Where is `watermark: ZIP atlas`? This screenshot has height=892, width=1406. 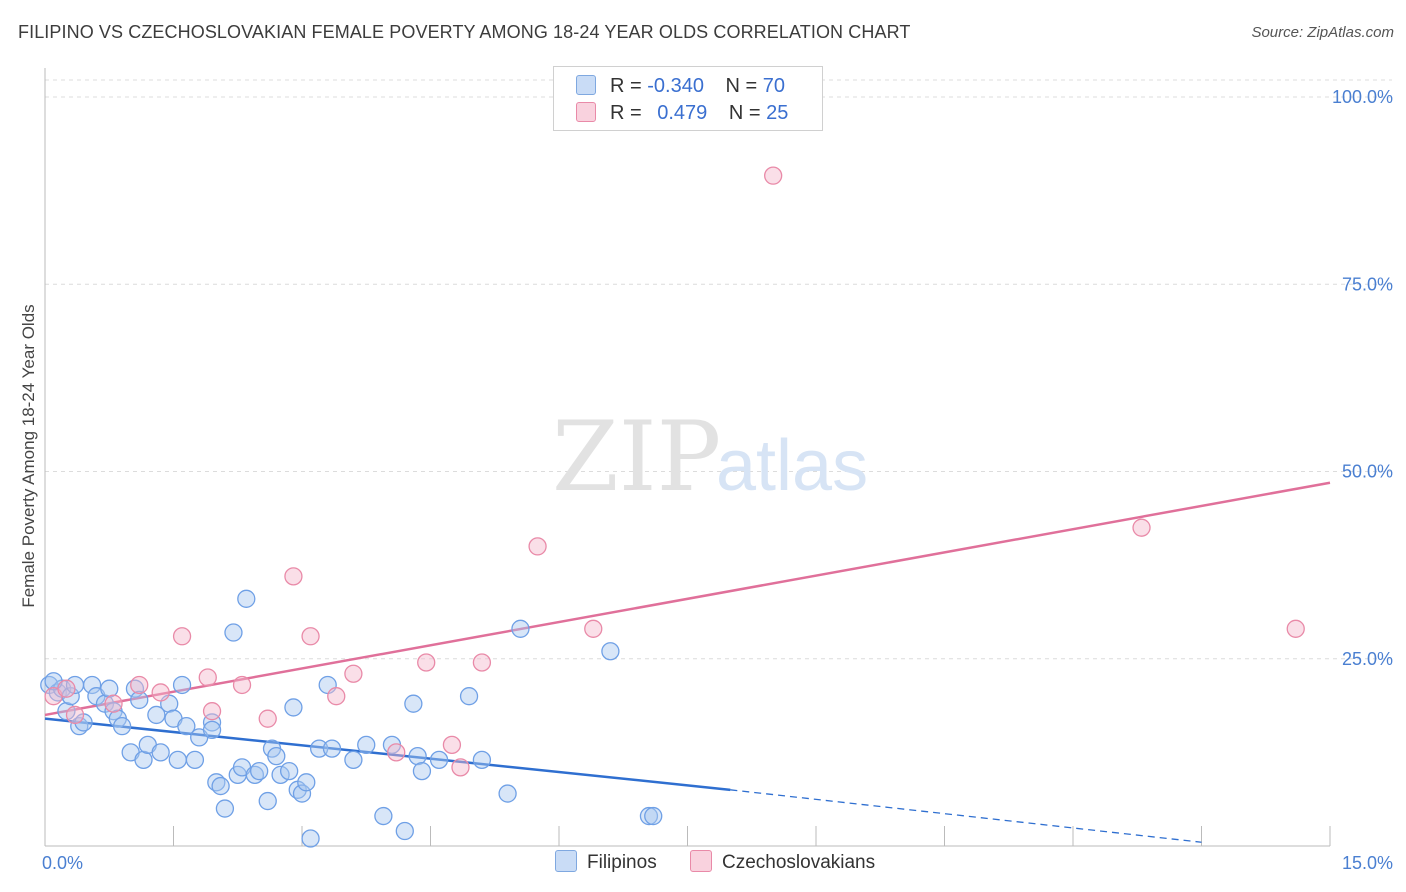
watermark: ZIP atlas is located at coordinates (710, 457).